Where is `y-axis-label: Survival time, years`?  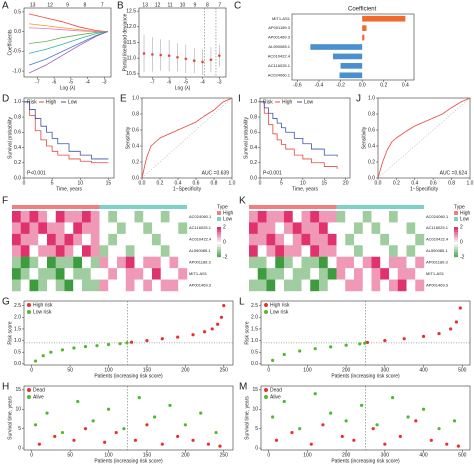
y-axis-label: Survival time, years is located at coordinates (10, 418).